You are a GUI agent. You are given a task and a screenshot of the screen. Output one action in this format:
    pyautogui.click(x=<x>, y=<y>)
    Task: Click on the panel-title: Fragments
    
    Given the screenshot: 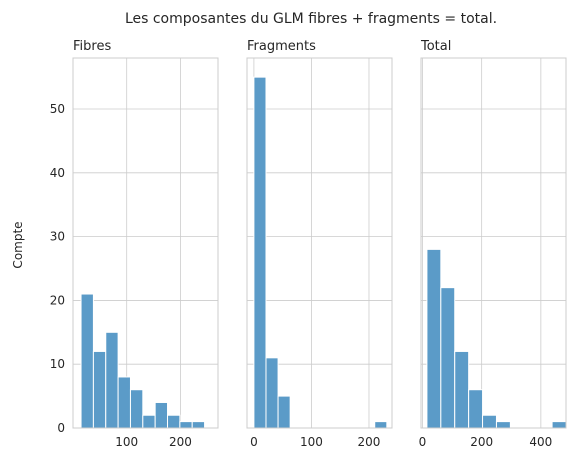 What is the action you would take?
    pyautogui.click(x=281, y=46)
    